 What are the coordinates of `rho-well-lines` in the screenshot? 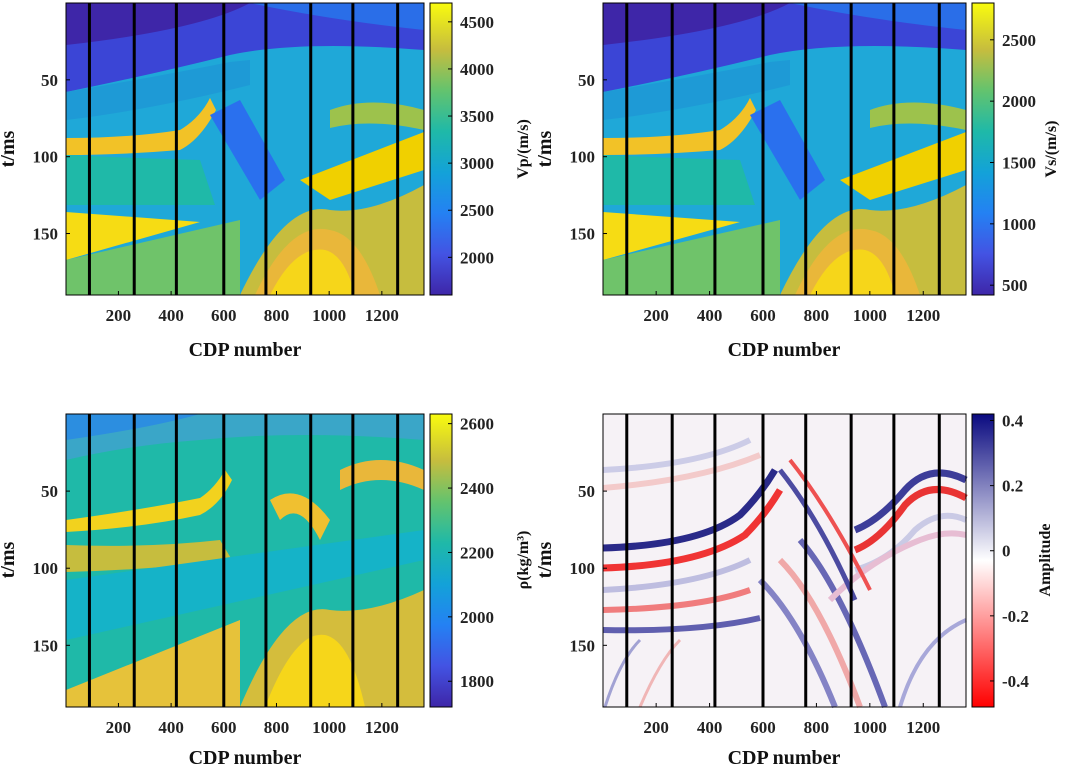 It's located at (243, 560).